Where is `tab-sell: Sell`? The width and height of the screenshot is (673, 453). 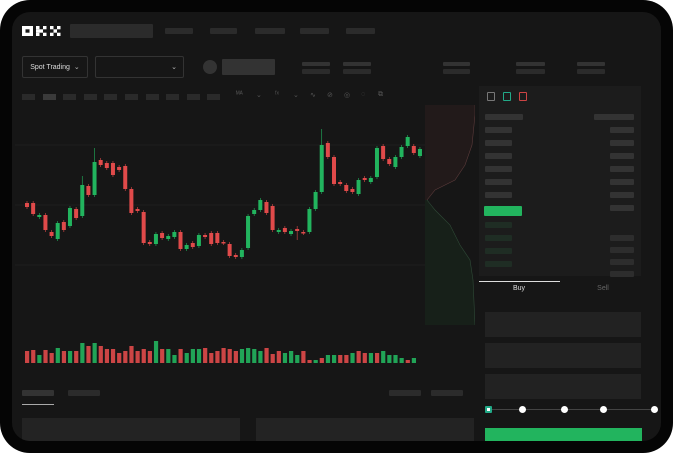 tab-sell: Sell is located at coordinates (603, 288).